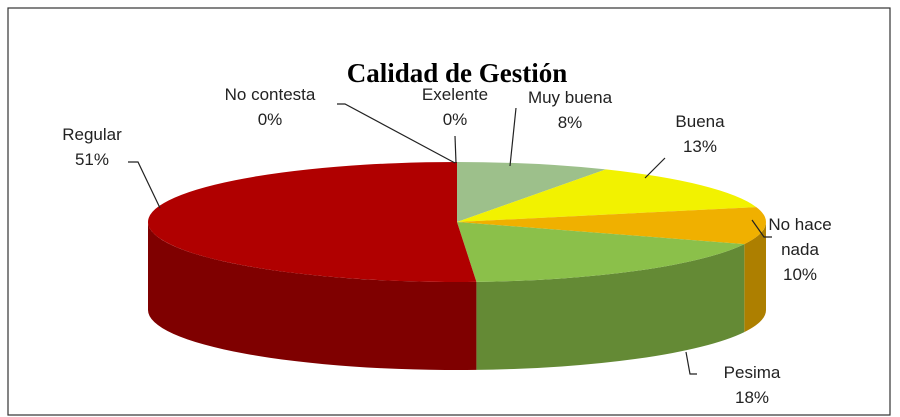 The width and height of the screenshot is (900, 417). I want to click on value-label: 13%, so click(700, 146).